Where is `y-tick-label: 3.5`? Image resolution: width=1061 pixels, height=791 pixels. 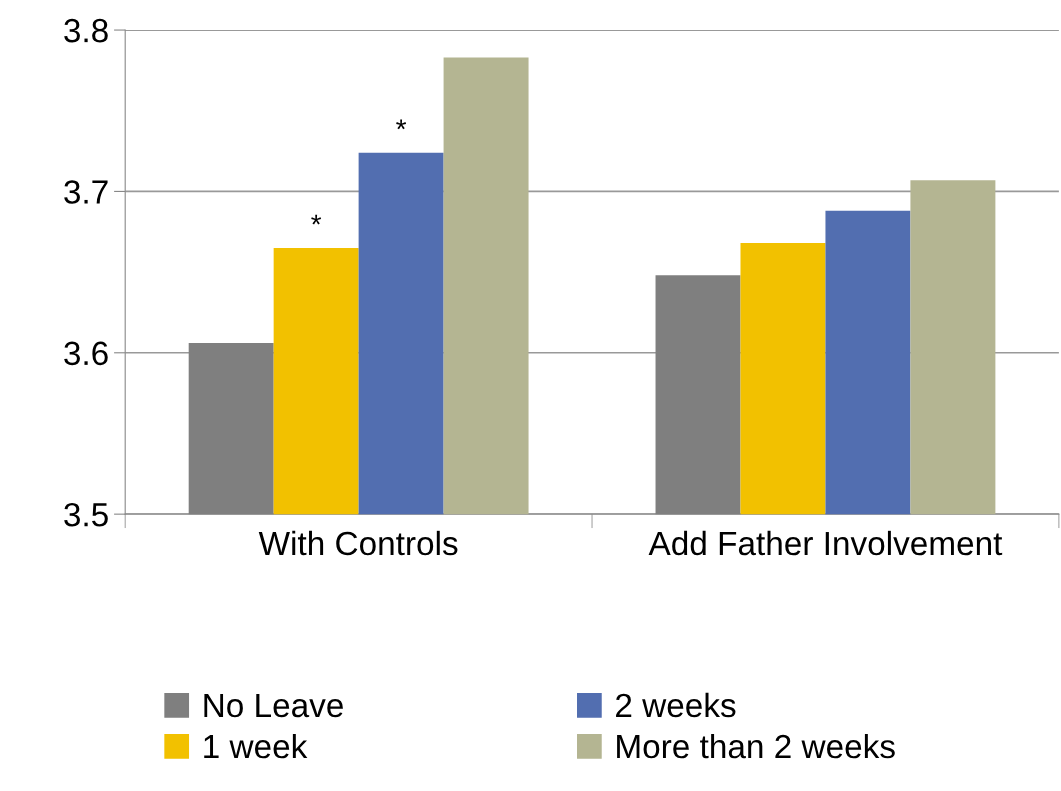
y-tick-label: 3.5 is located at coordinates (86, 514).